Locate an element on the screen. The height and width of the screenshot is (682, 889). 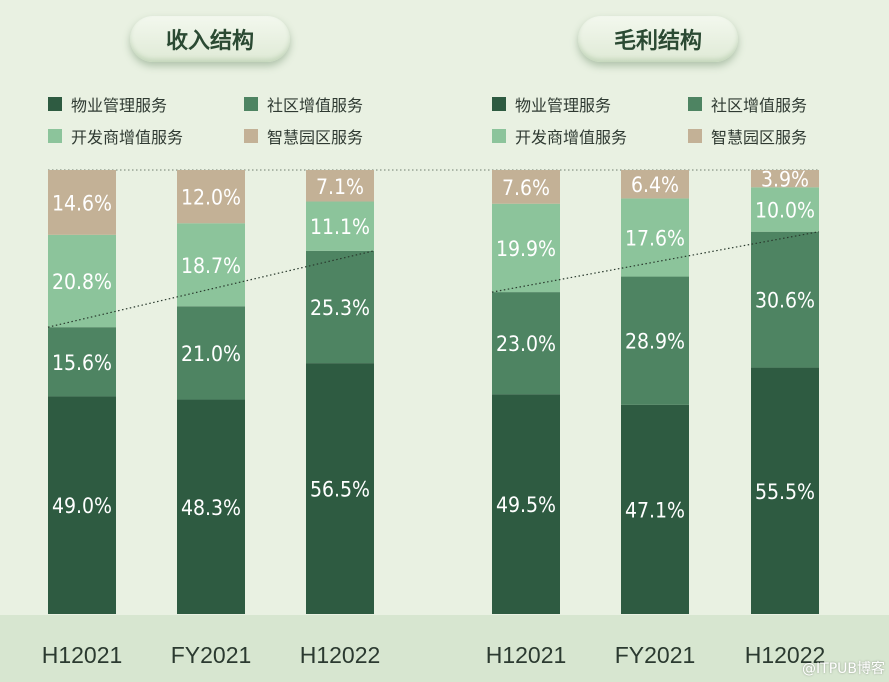
footer-band is located at coordinates (444, 648).